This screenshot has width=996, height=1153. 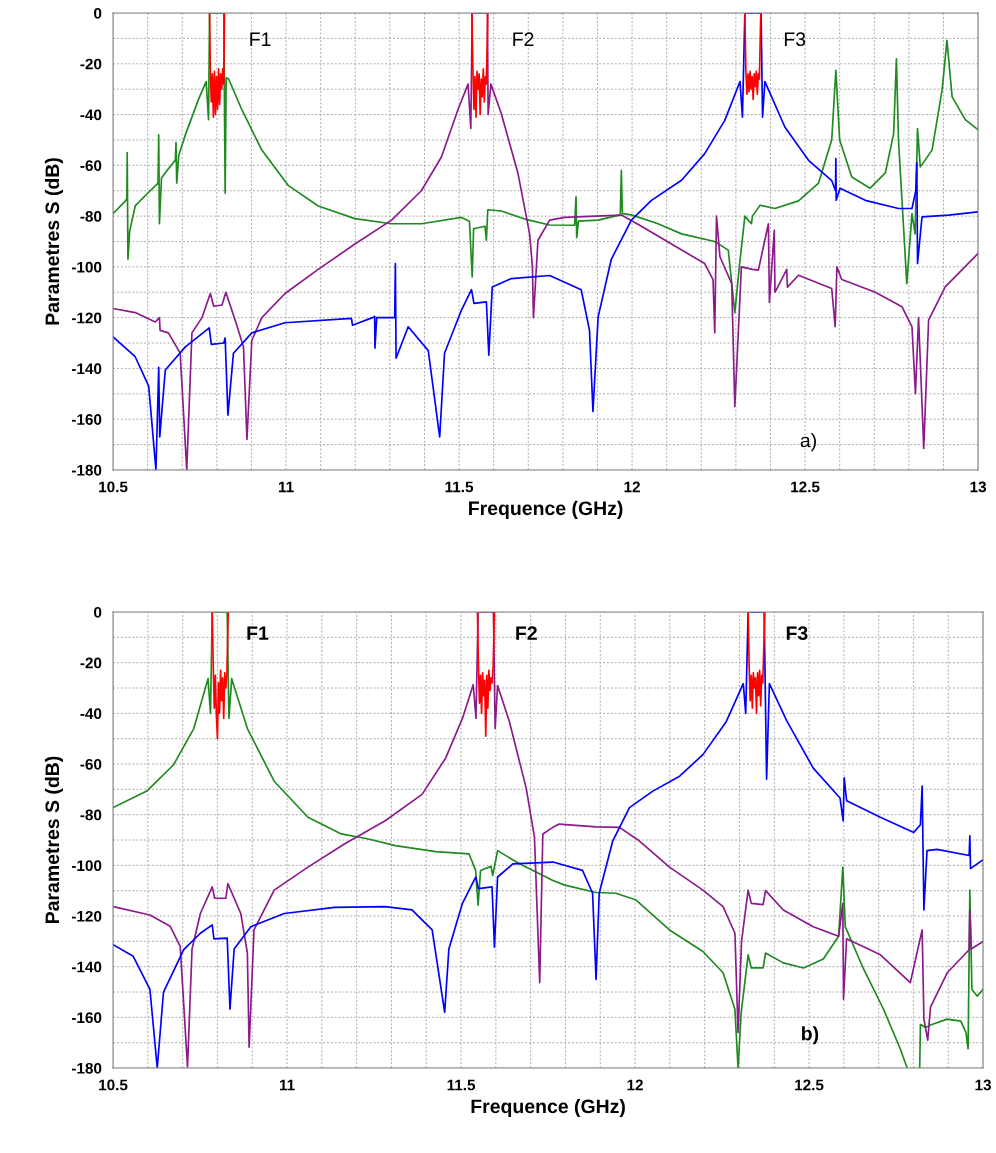 I want to click on annotation: a), so click(x=808, y=442).